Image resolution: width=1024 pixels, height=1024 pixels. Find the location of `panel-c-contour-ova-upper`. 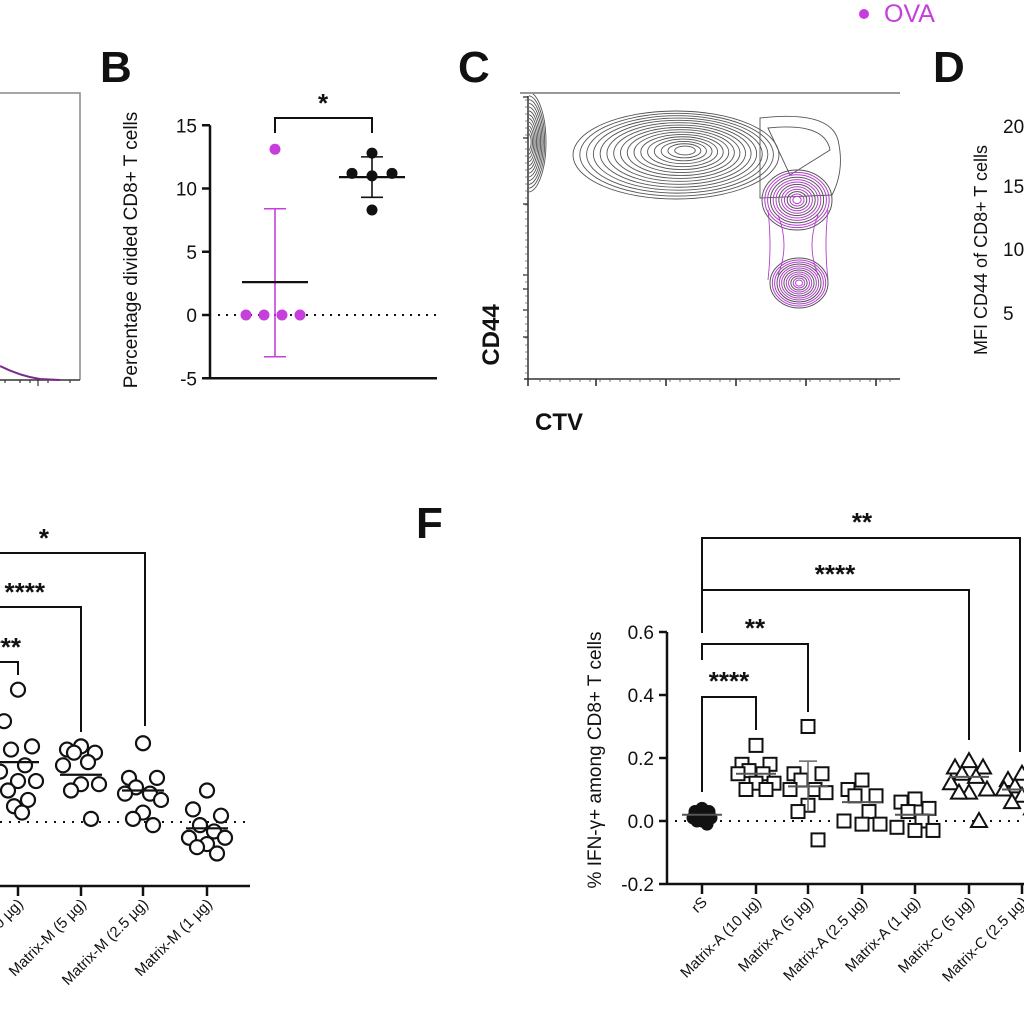

panel-c-contour-ova-upper is located at coordinates (797, 200).